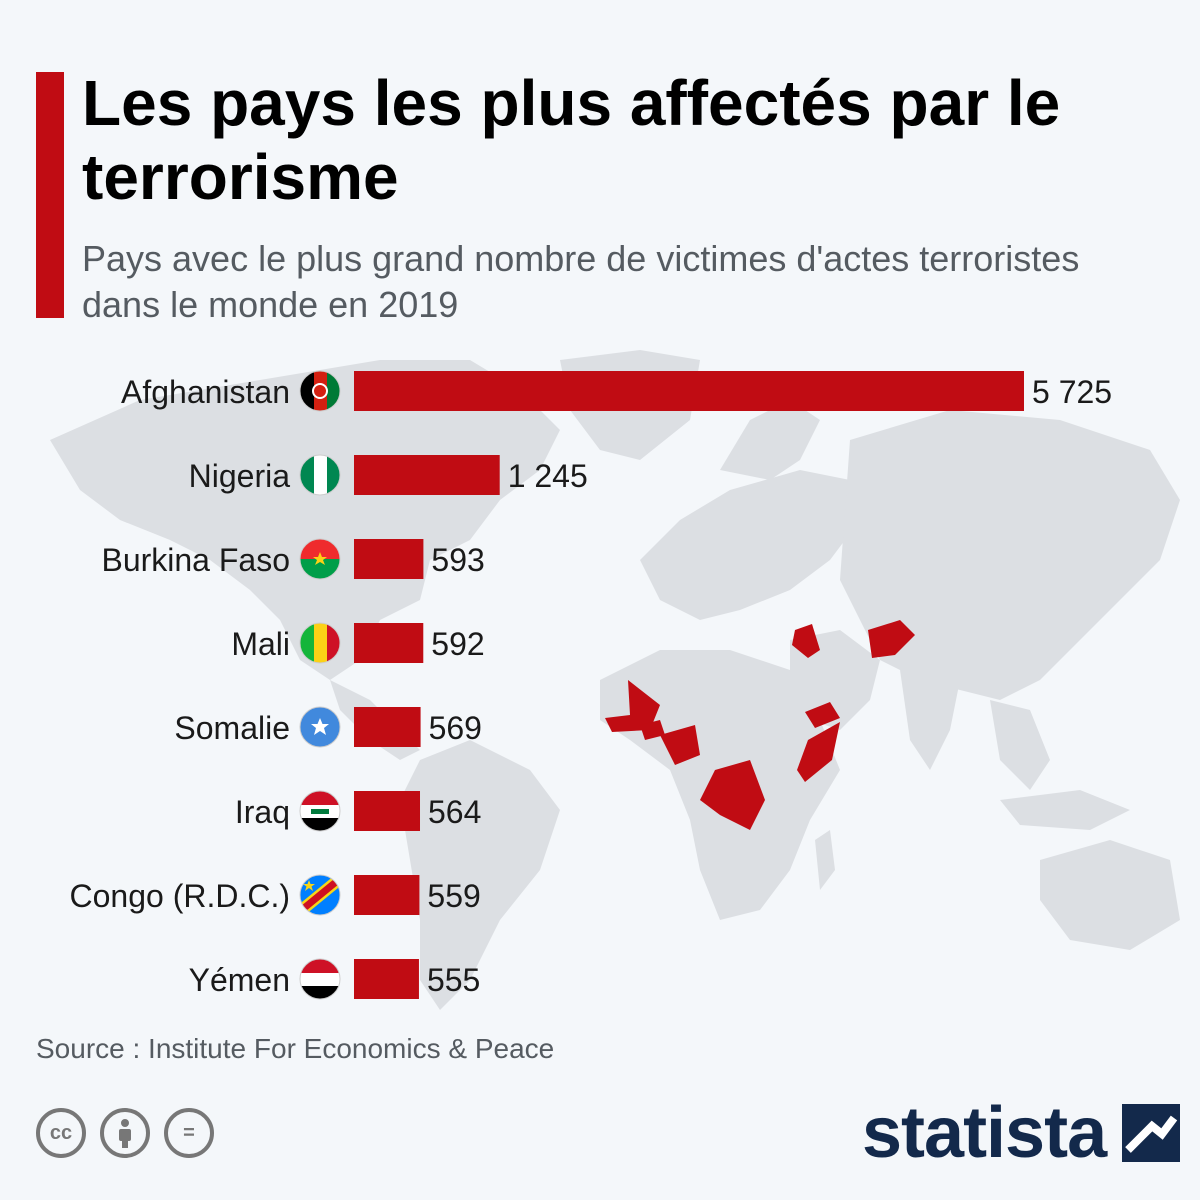 The width and height of the screenshot is (1200, 1200). What do you see at coordinates (295, 1048) in the screenshot?
I see `source-note: Source : Institute For Economics & Peace` at bounding box center [295, 1048].